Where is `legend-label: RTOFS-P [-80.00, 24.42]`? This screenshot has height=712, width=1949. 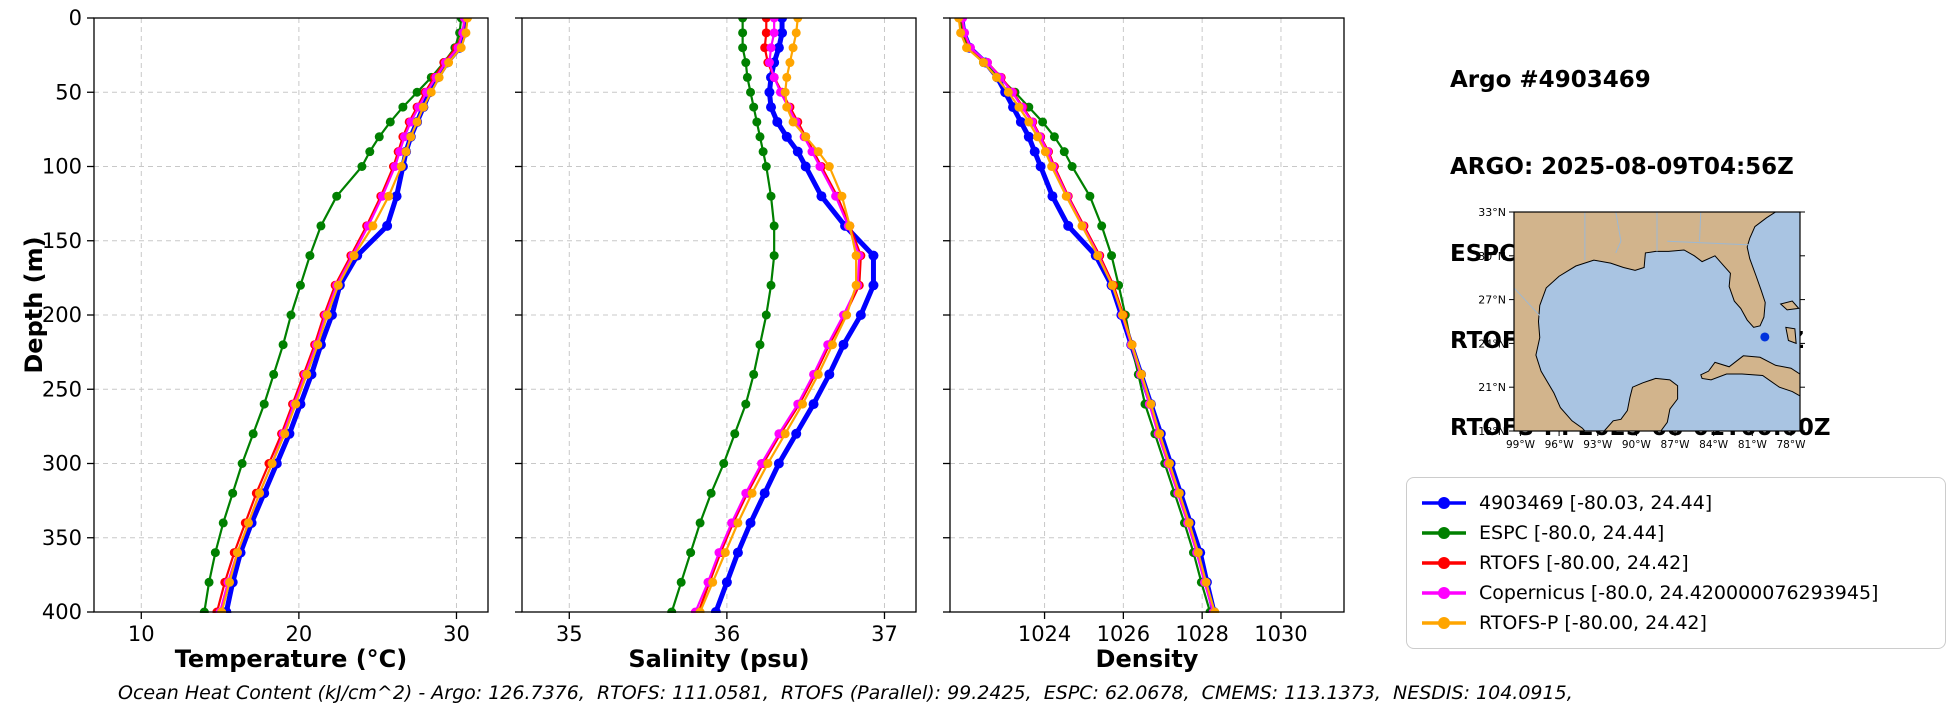
legend-label: RTOFS-P [-80.00, 24.42] is located at coordinates (1593, 623).